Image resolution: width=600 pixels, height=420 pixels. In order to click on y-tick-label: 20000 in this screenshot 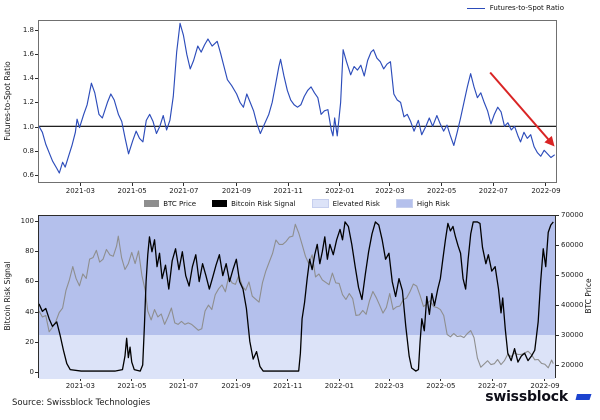, I will do `click(572, 365)`.